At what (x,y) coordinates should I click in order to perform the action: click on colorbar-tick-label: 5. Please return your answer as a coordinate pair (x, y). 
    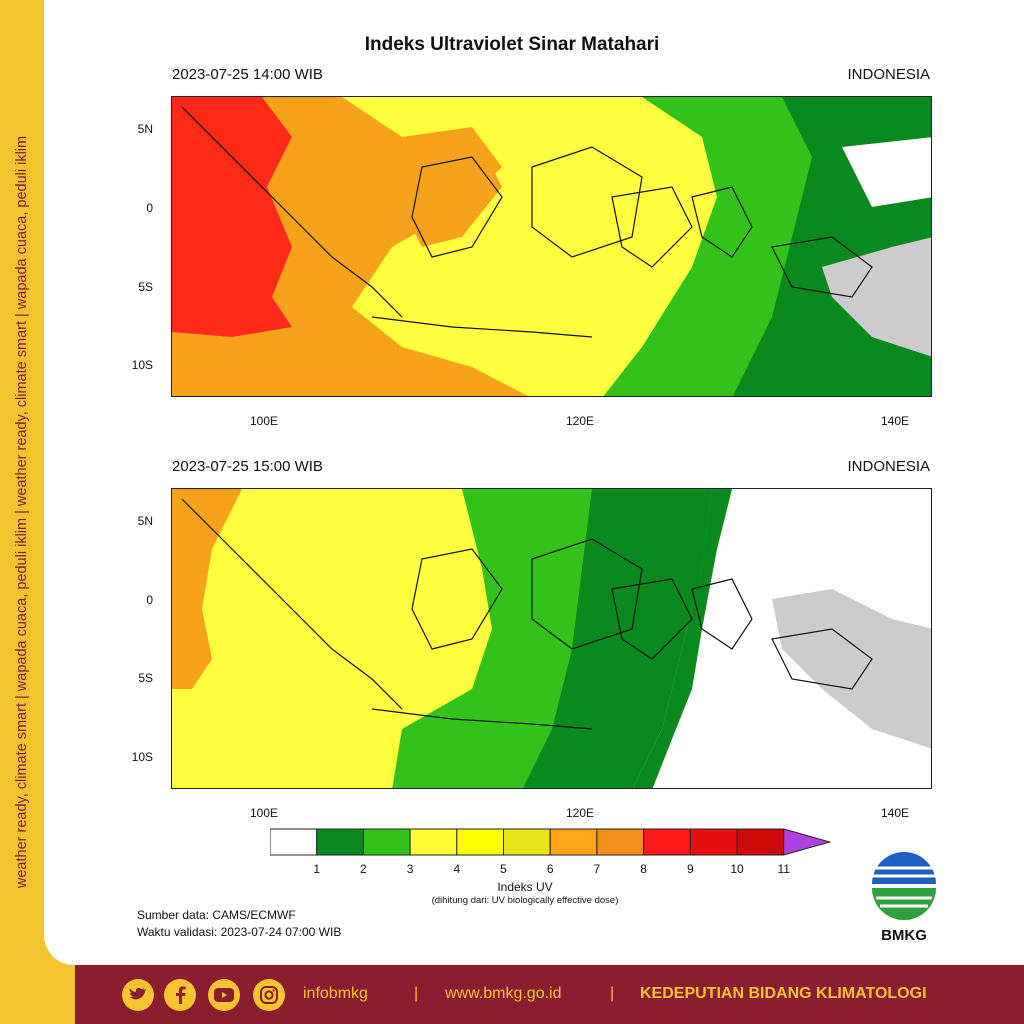
    Looking at the image, I should click on (503, 869).